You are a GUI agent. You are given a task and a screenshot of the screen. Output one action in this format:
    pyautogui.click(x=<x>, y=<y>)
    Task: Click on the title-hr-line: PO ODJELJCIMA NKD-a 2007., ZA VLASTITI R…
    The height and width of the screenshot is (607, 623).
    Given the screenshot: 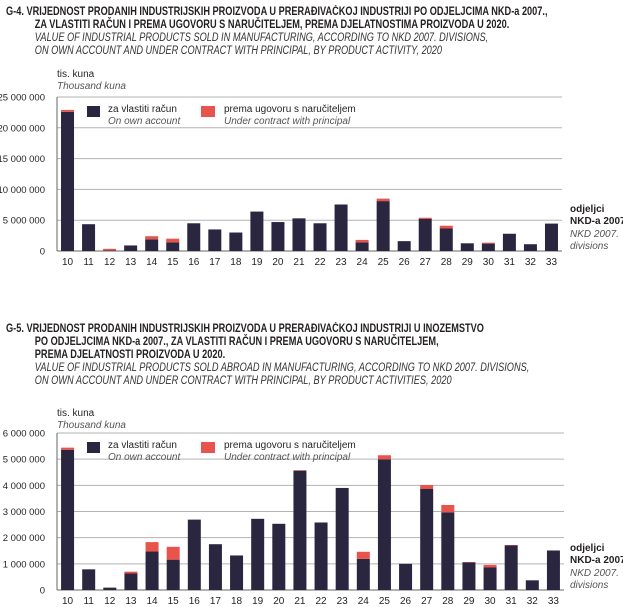 What is the action you would take?
    pyautogui.click(x=236, y=342)
    